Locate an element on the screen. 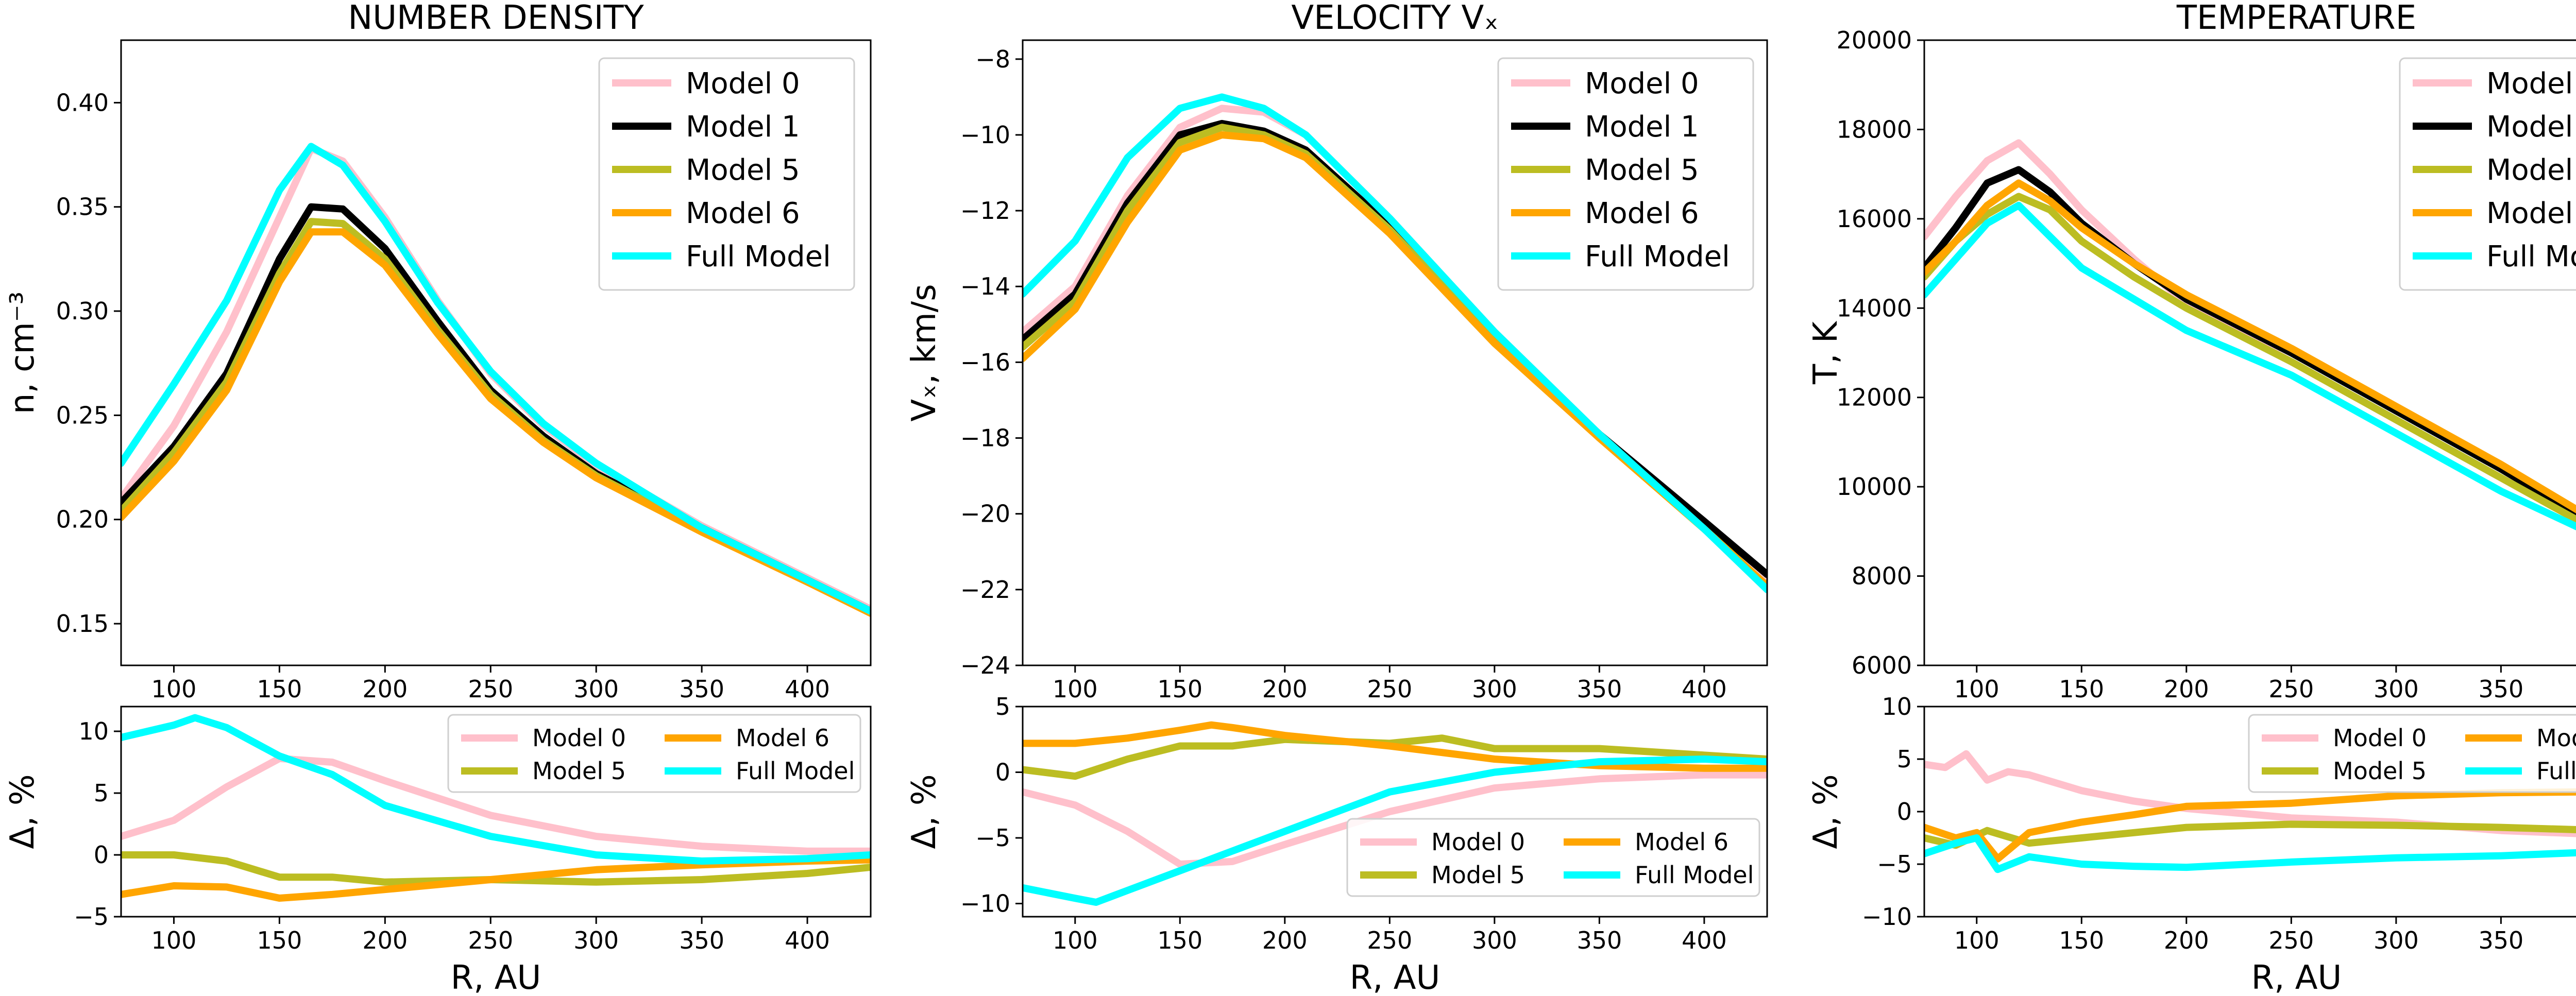 The image size is (2576, 996). chart-title: TEMPERATURE is located at coordinates (2296, 18).